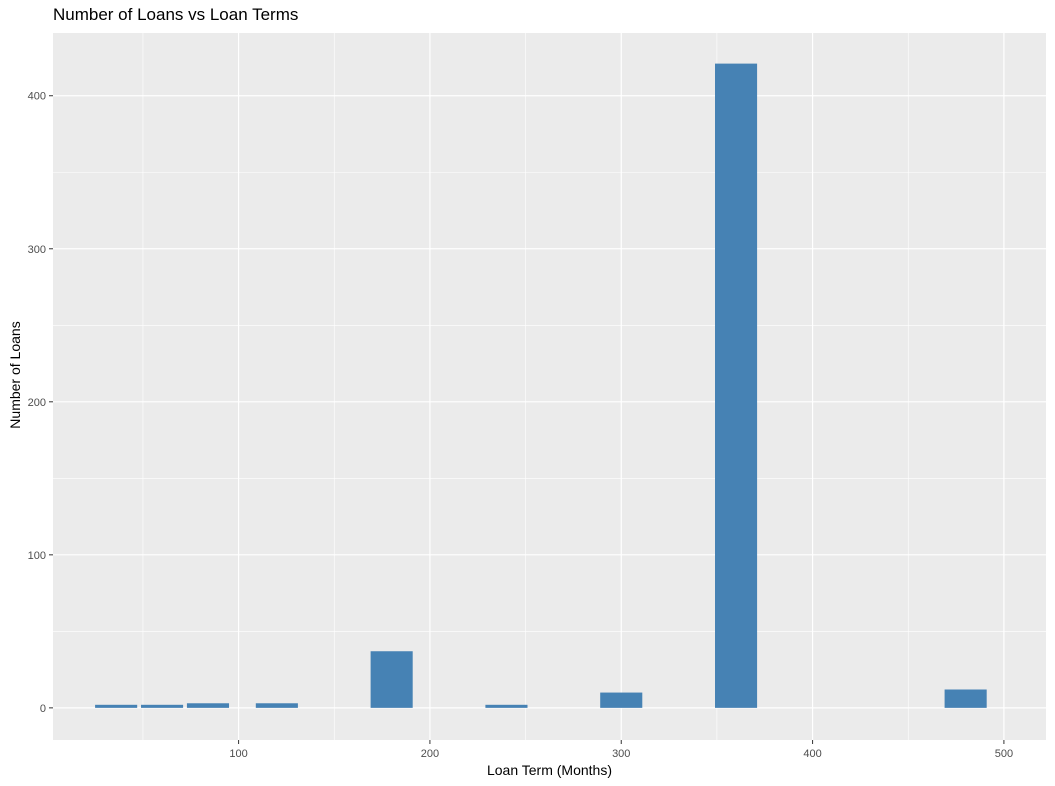 The width and height of the screenshot is (1055, 786). I want to click on x-tick-label: 300, so click(621, 754).